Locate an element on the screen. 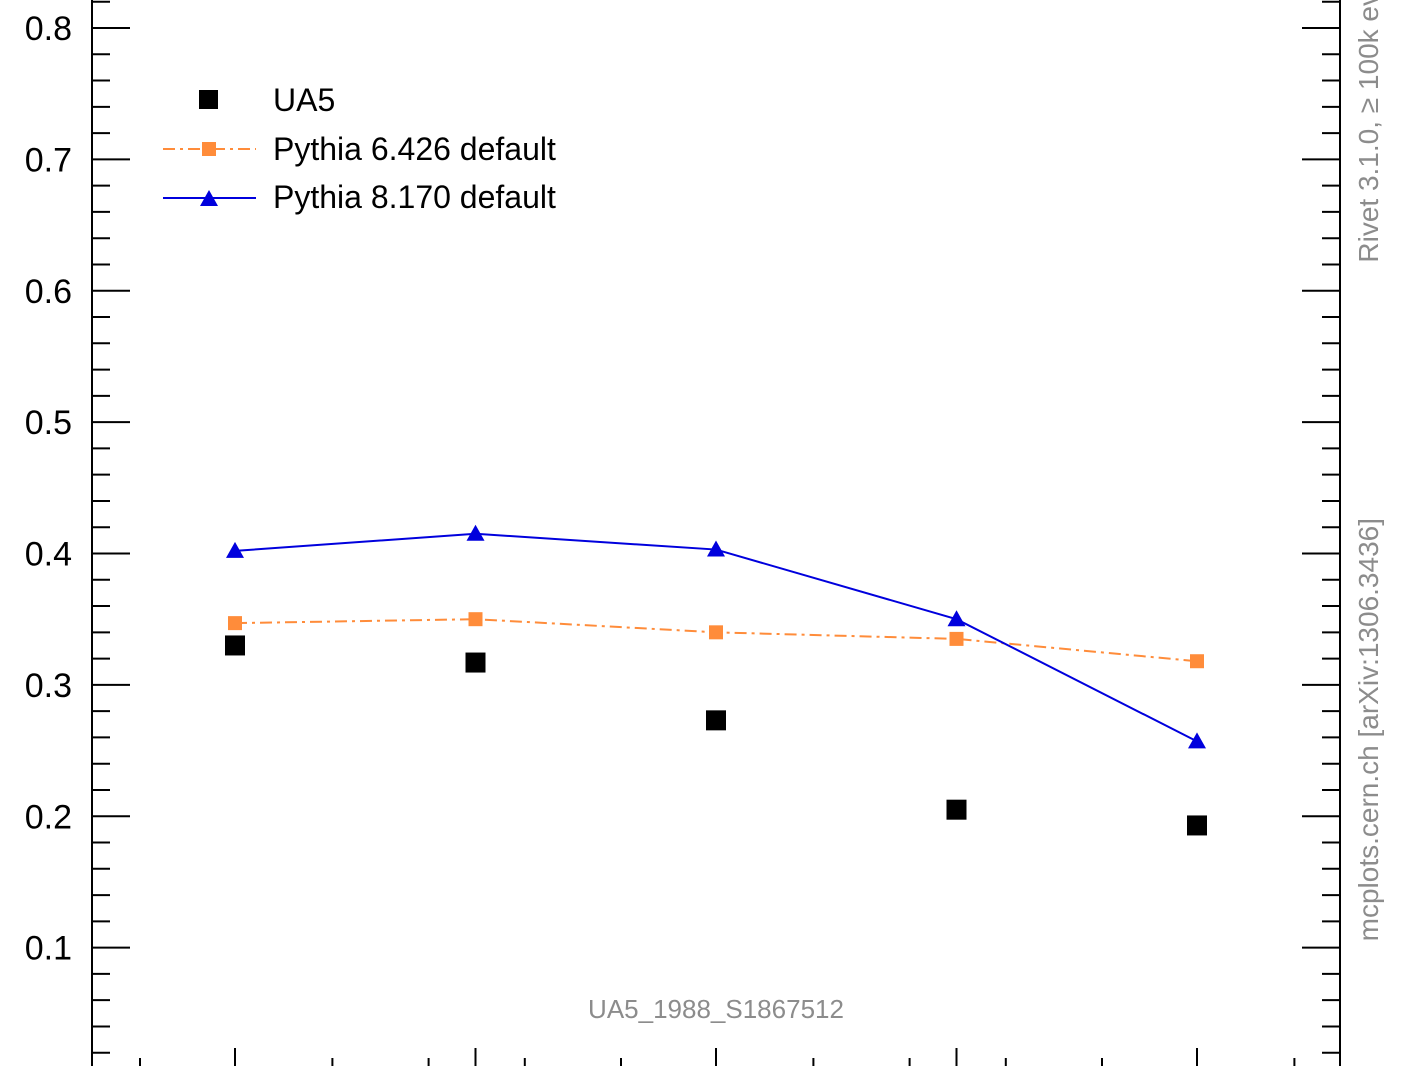 The image size is (1425, 1066). rivet-version-label: Rivet 3.1.0, ≥ 100k ev is located at coordinates (1368, 131).